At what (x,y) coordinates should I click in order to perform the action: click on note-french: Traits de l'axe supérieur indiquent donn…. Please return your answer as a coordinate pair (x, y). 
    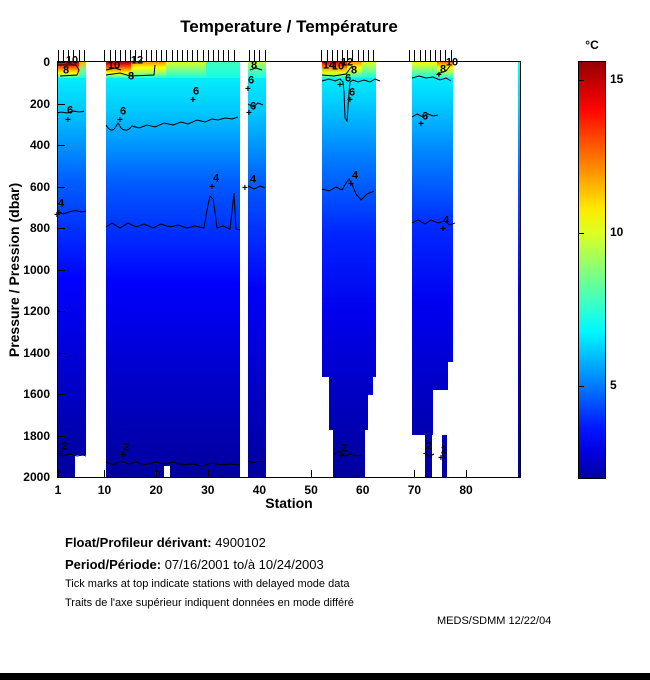
    Looking at the image, I should click on (209, 603).